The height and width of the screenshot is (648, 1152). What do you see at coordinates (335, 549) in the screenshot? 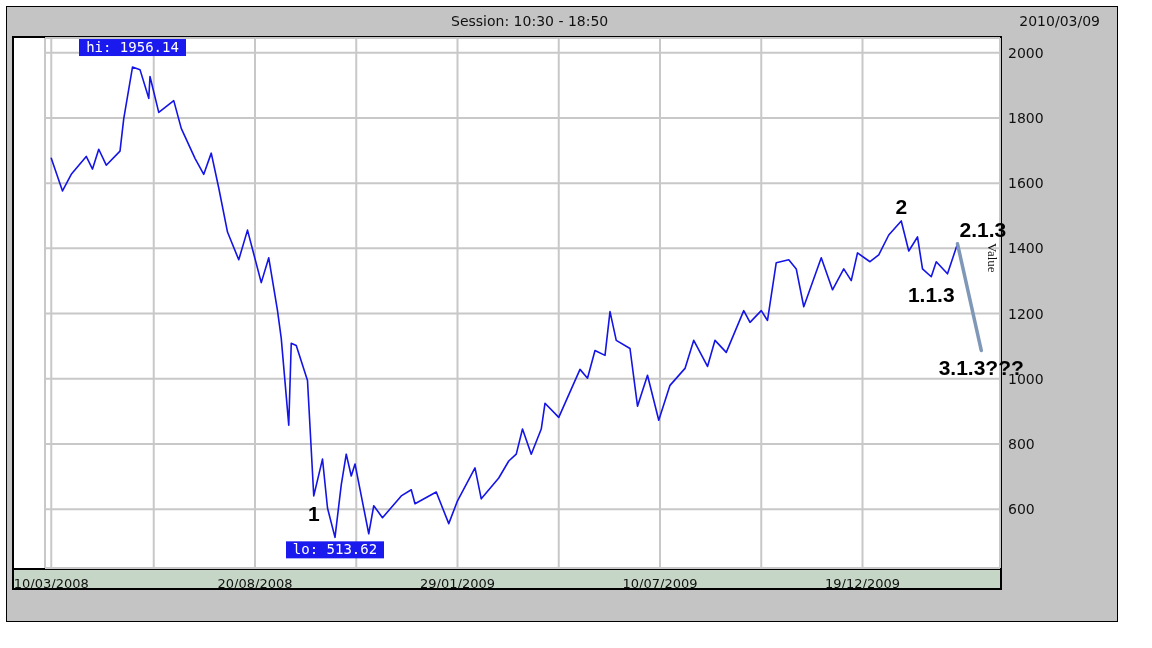
I see `annotation: lo: 513.62` at bounding box center [335, 549].